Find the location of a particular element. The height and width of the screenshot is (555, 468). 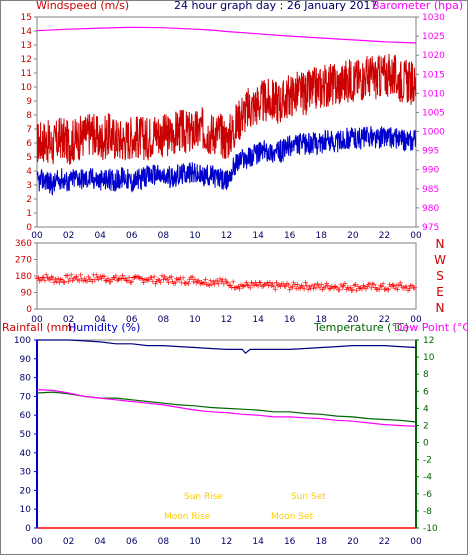

temp-x-tick: 14 is located at coordinates (258, 542).